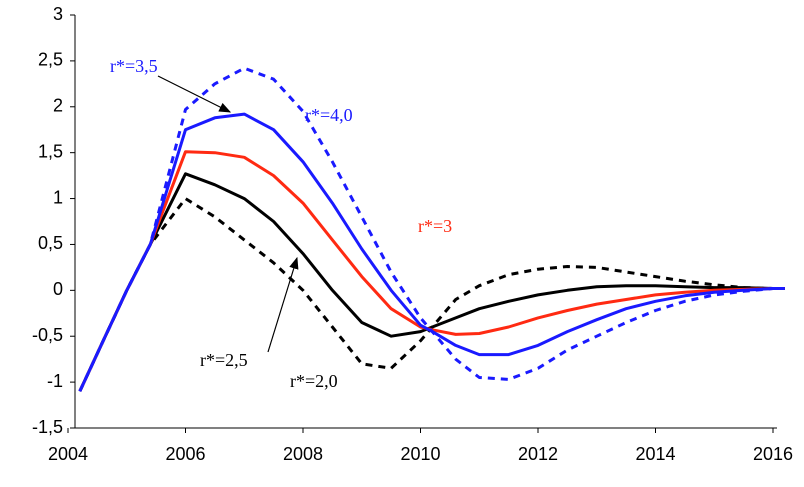 The width and height of the screenshot is (804, 487). Describe the element at coordinates (314, 381) in the screenshot. I see `series-label: r*=2,0` at that location.